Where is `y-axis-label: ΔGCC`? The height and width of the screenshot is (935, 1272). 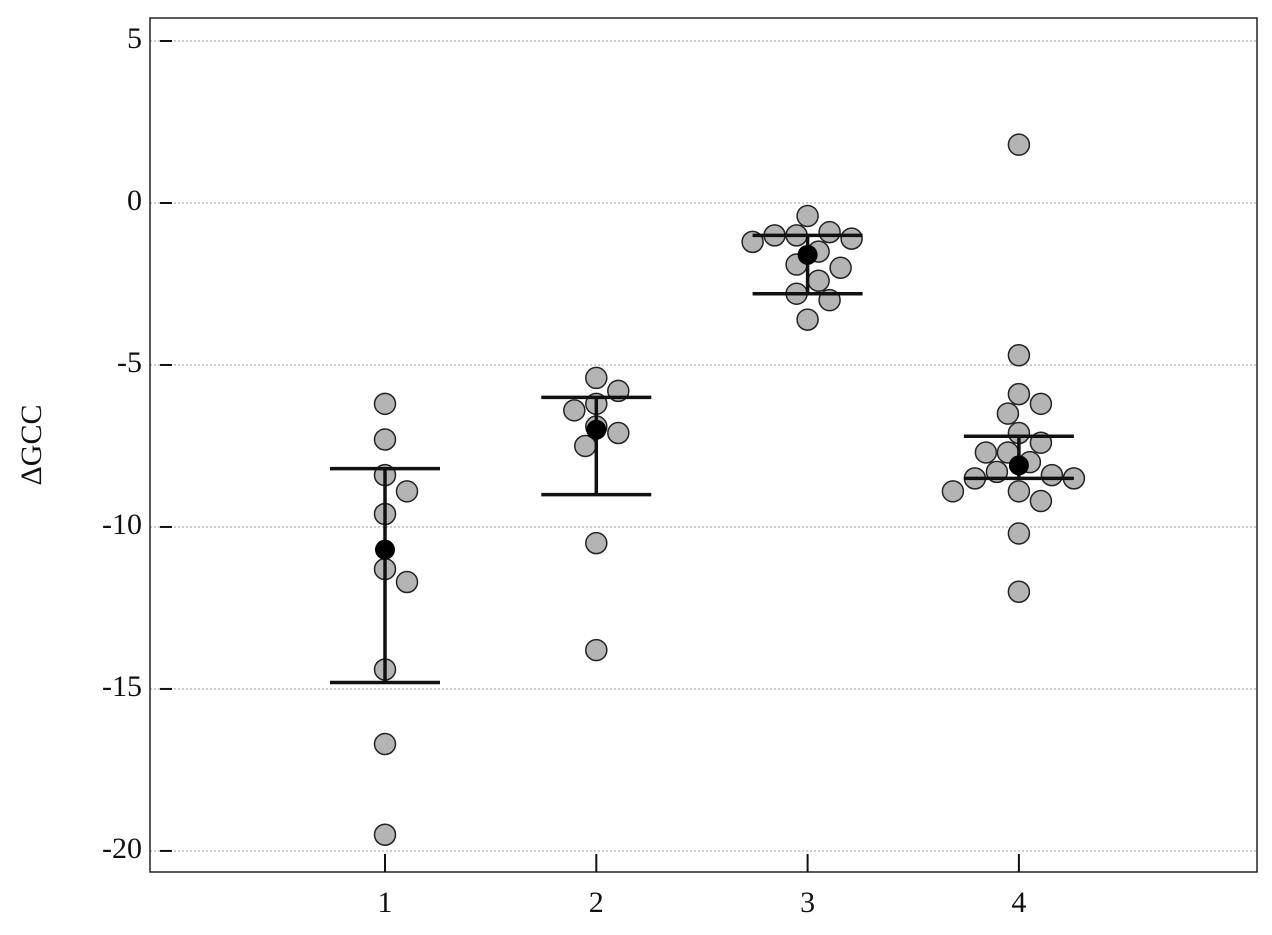
y-axis-label: ΔGCC is located at coordinates (31, 445).